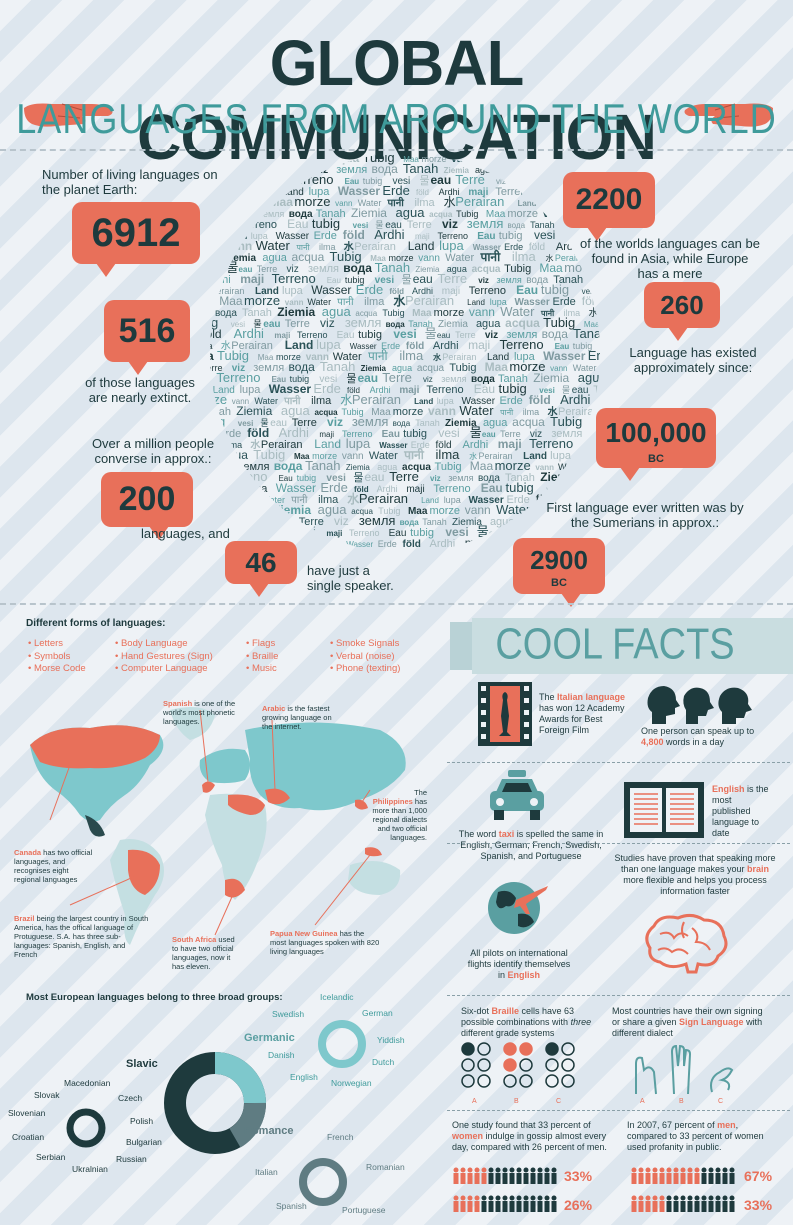  What do you see at coordinates (57, 657) in the screenshot?
I see `form-item: Symbols` at bounding box center [57, 657].